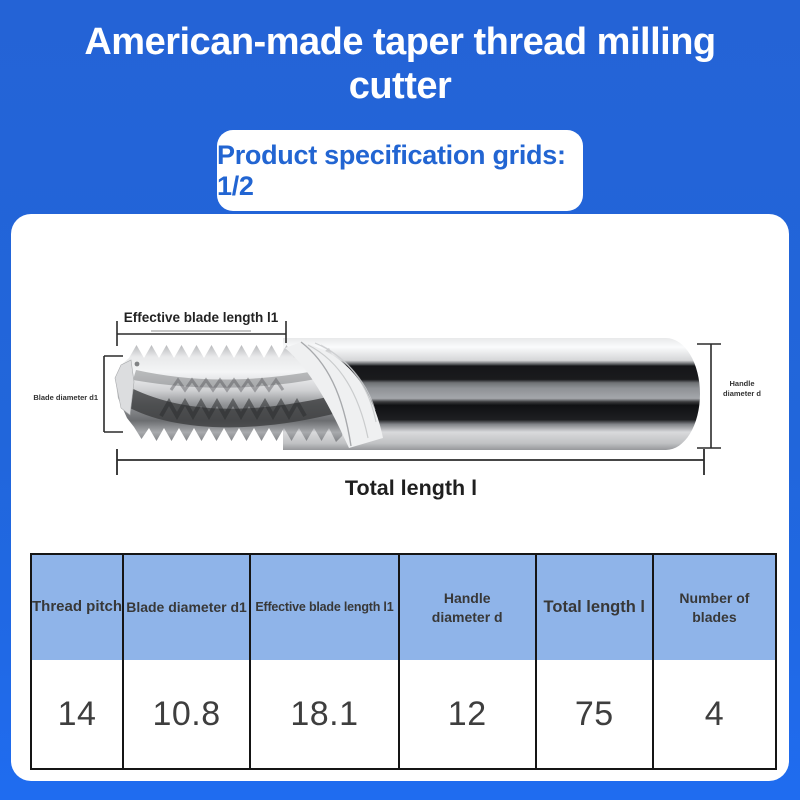 This screenshot has height=800, width=800. What do you see at coordinates (325, 714) in the screenshot?
I see `value-cell-effective-blade-length: 18.1` at bounding box center [325, 714].